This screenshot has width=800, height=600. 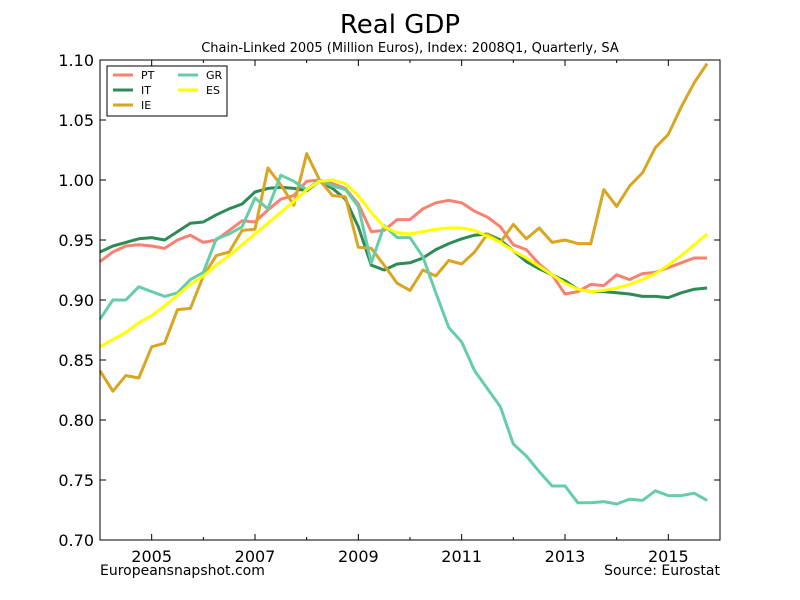 I want to click on x-tick-label: 2011, so click(x=461, y=556).